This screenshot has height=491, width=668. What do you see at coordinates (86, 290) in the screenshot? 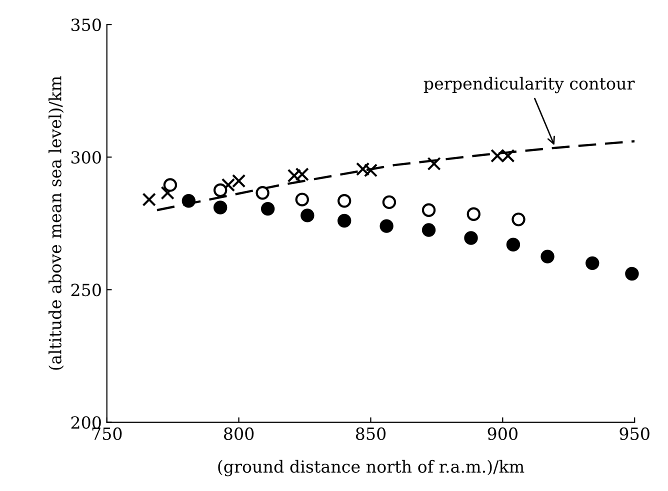
I see `y-tick-label: 250` at bounding box center [86, 290].